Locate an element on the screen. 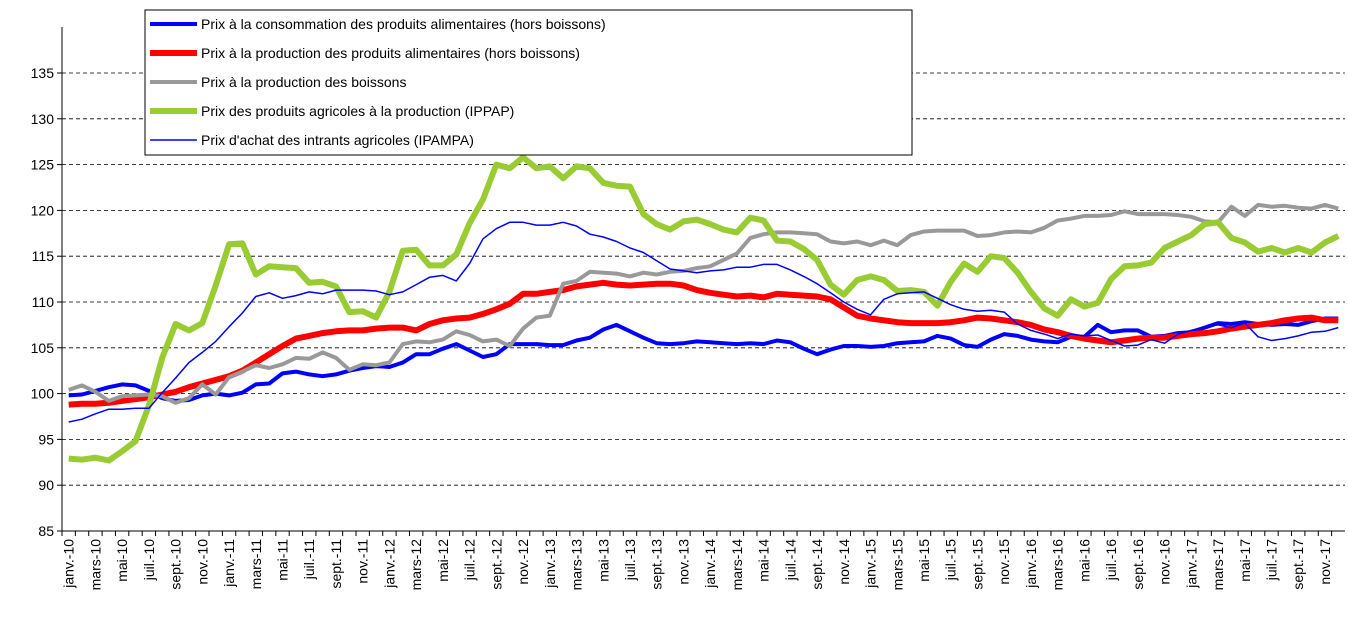  x-tick-label: janv.-14 is located at coordinates (710, 564).